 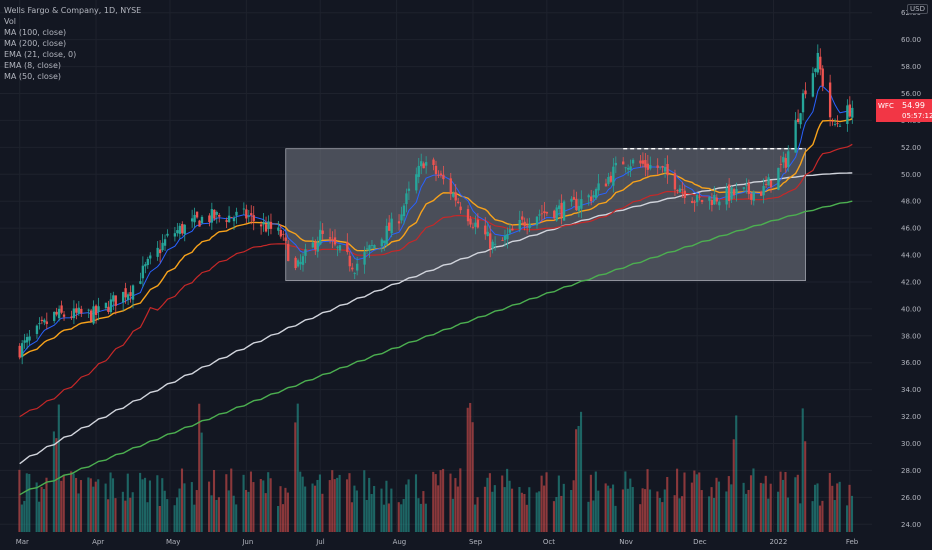 I want to click on legend-ma100: MA (100, close), so click(x=35, y=32).